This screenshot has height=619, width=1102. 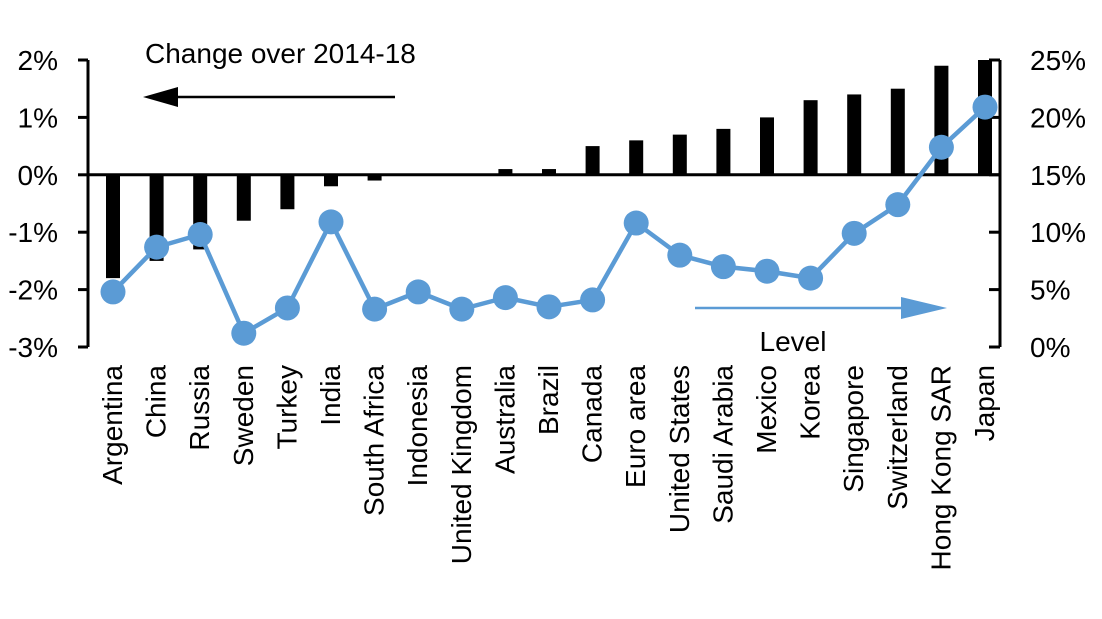 I want to click on left-axis-tick-label: -3%, so click(x=33, y=347).